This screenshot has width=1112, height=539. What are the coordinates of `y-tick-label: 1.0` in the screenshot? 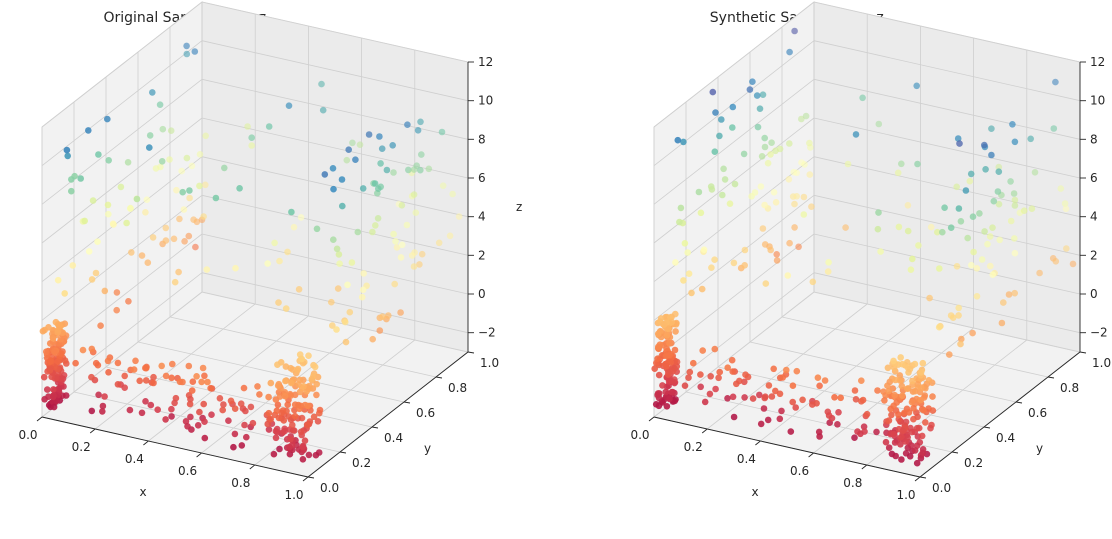 It's located at (489, 363).